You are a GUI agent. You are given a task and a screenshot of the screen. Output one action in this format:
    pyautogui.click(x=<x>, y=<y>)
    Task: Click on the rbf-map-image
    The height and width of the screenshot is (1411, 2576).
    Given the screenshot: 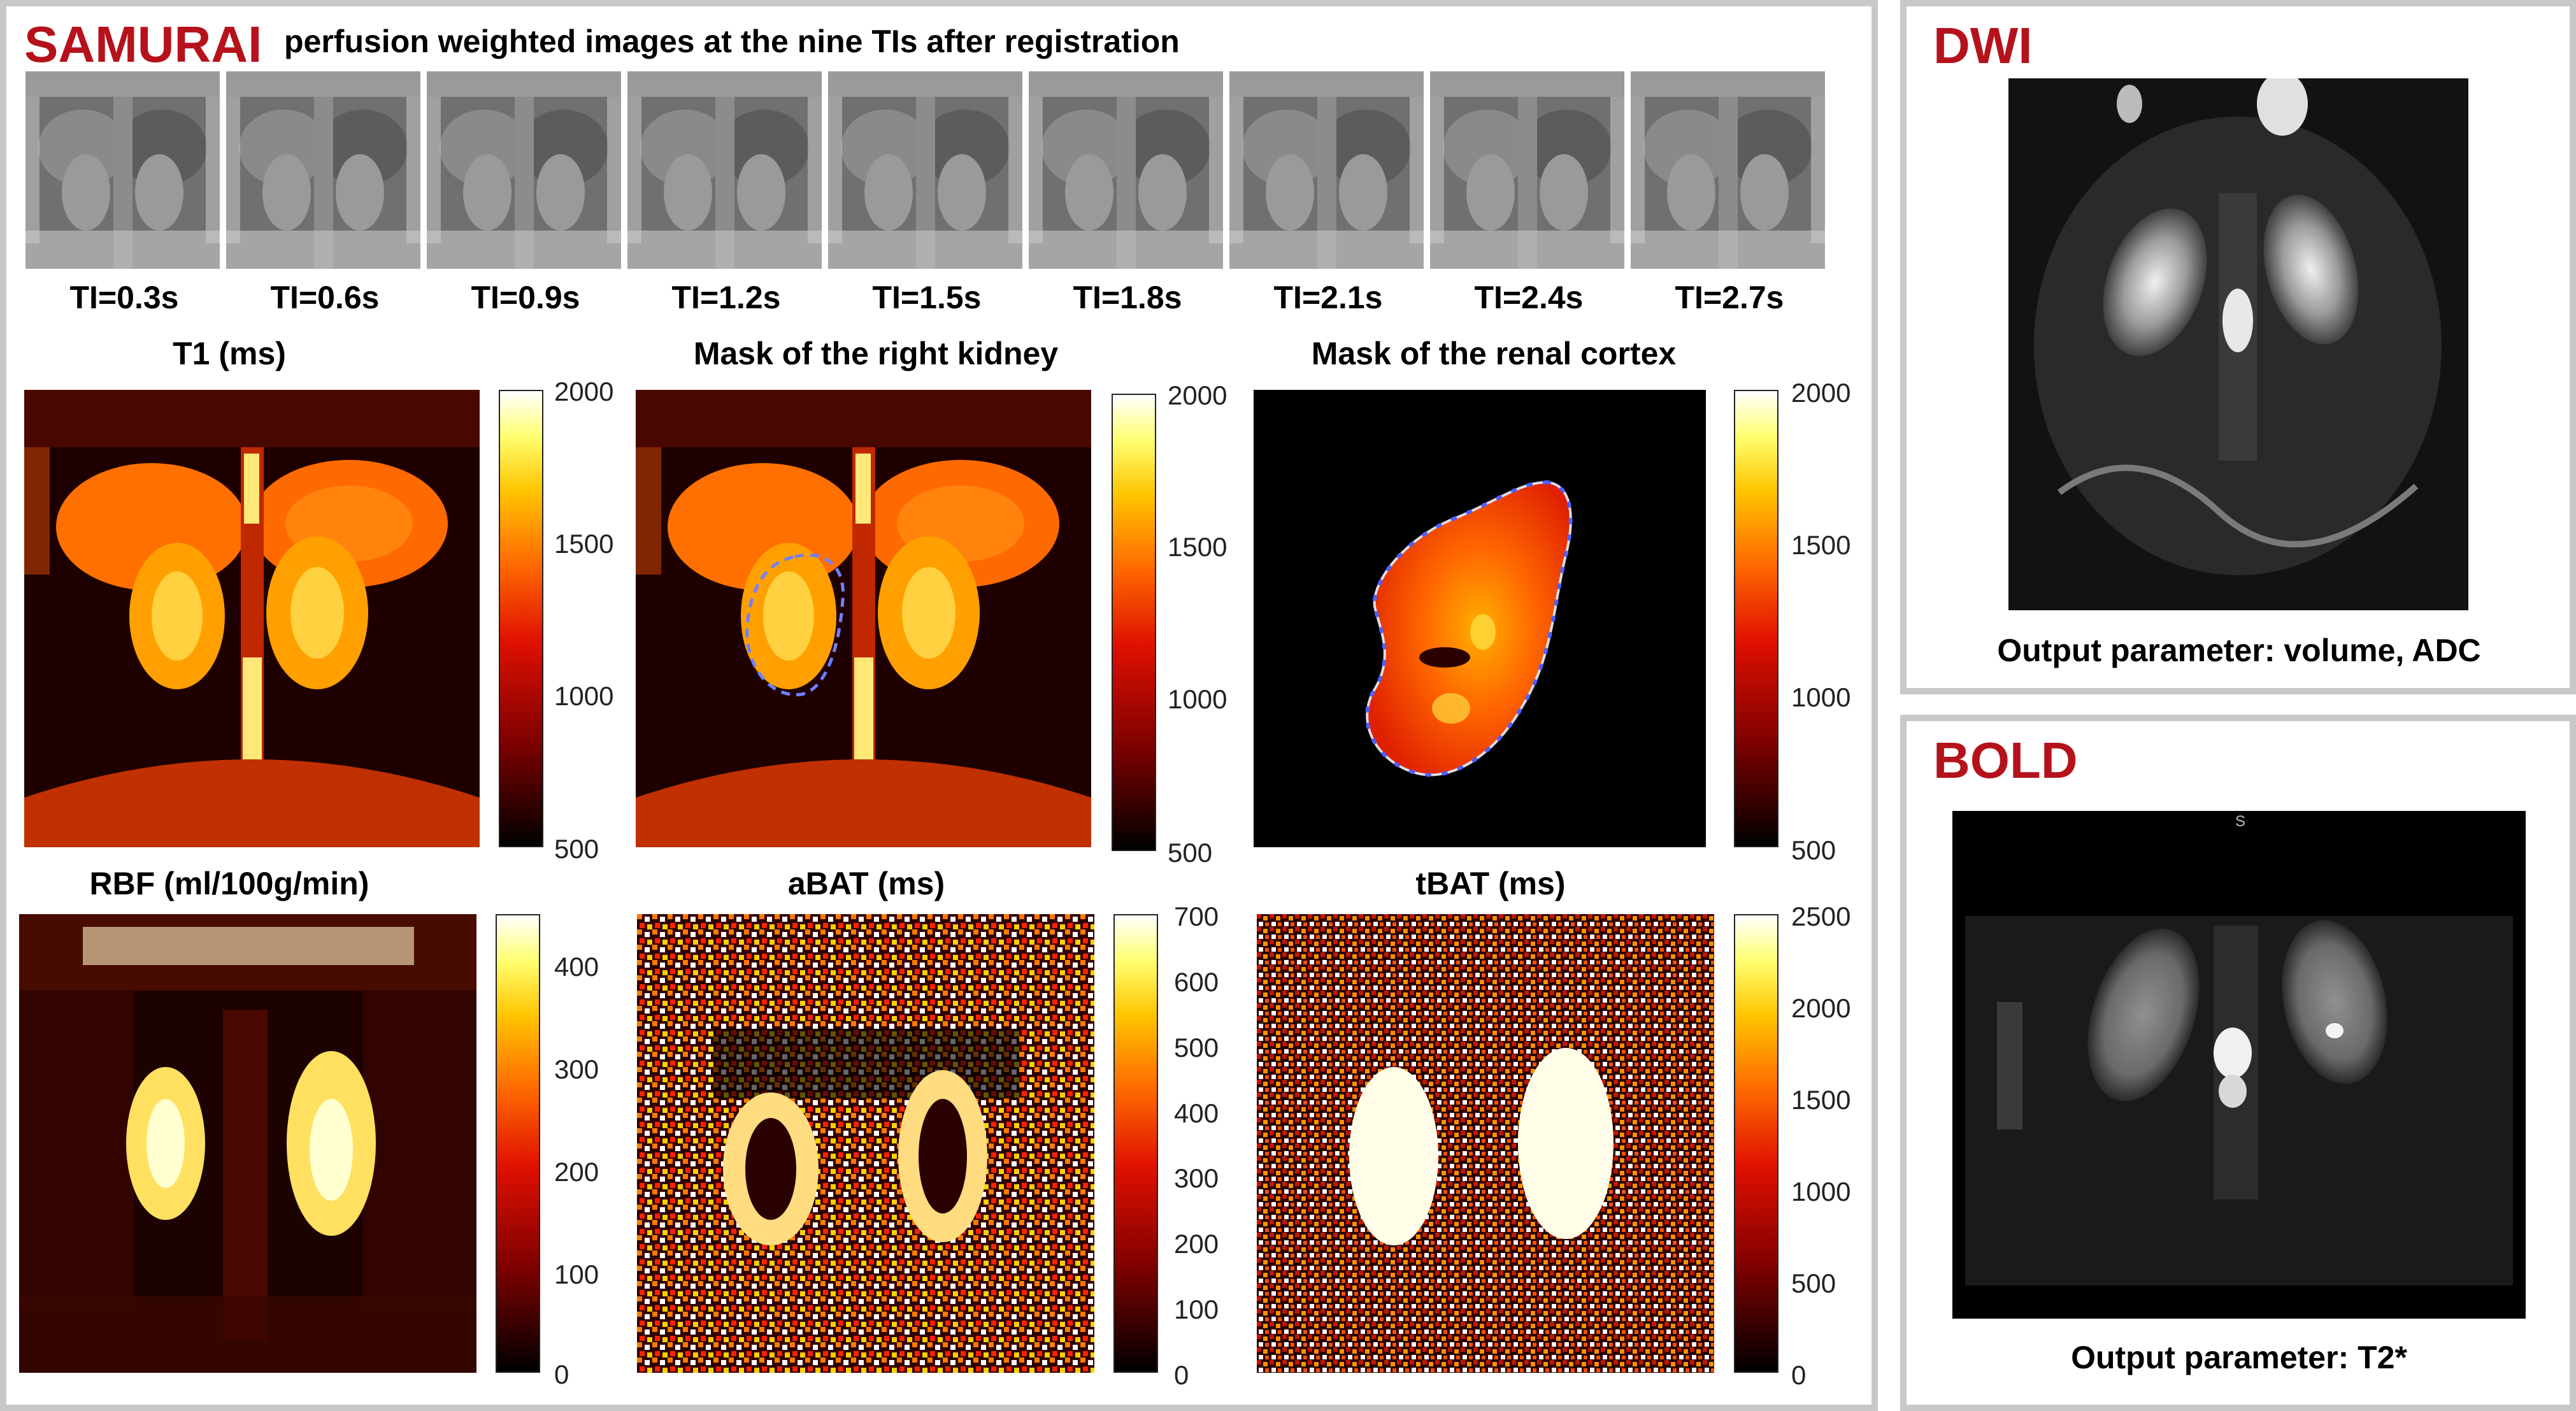 What is the action you would take?
    pyautogui.click(x=248, y=1144)
    